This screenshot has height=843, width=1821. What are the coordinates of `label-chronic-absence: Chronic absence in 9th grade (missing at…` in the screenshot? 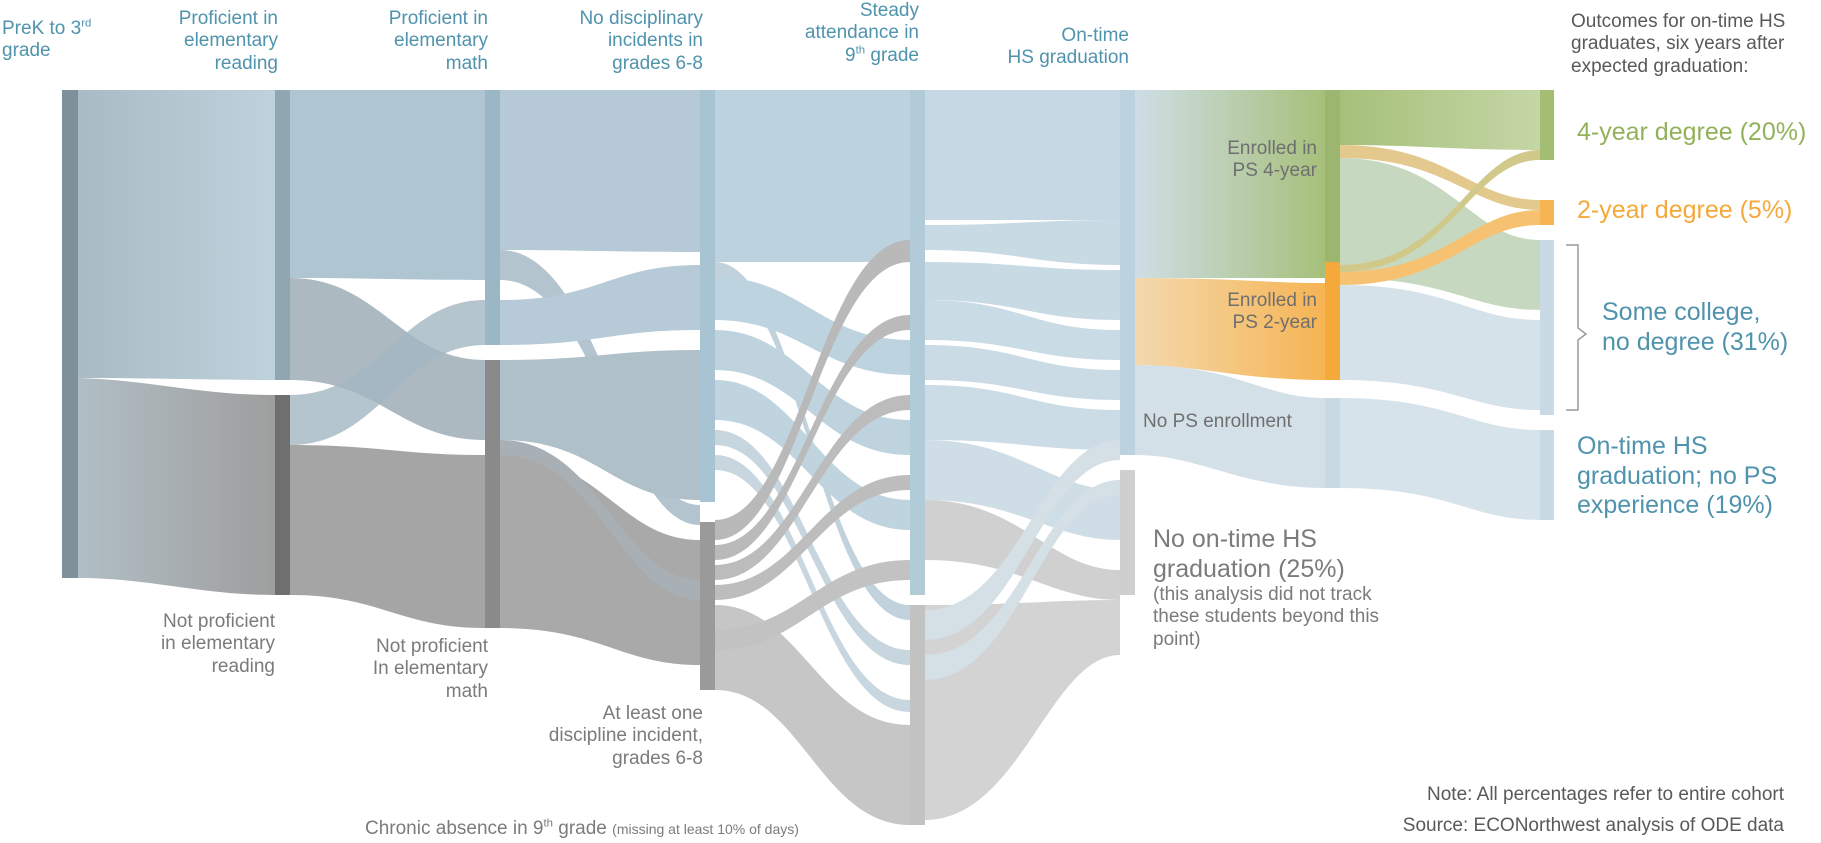 It's located at (582, 828).